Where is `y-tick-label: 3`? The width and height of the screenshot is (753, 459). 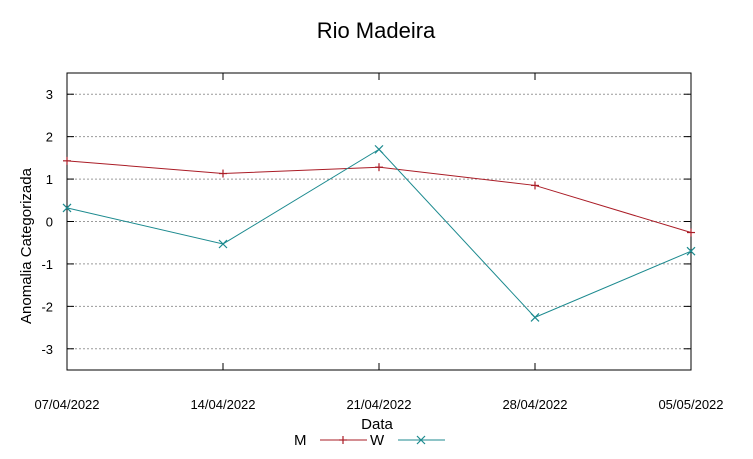
y-tick-label: 3 is located at coordinates (49, 94).